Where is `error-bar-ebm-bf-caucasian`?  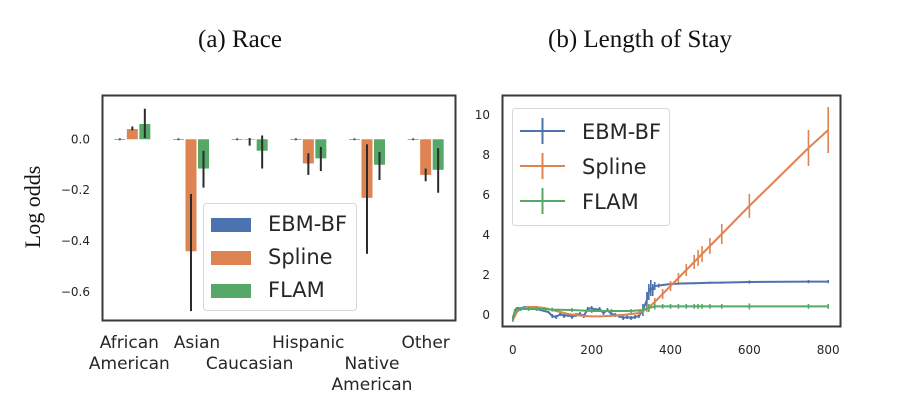 error-bar-ebm-bf-caucasian is located at coordinates (237, 139).